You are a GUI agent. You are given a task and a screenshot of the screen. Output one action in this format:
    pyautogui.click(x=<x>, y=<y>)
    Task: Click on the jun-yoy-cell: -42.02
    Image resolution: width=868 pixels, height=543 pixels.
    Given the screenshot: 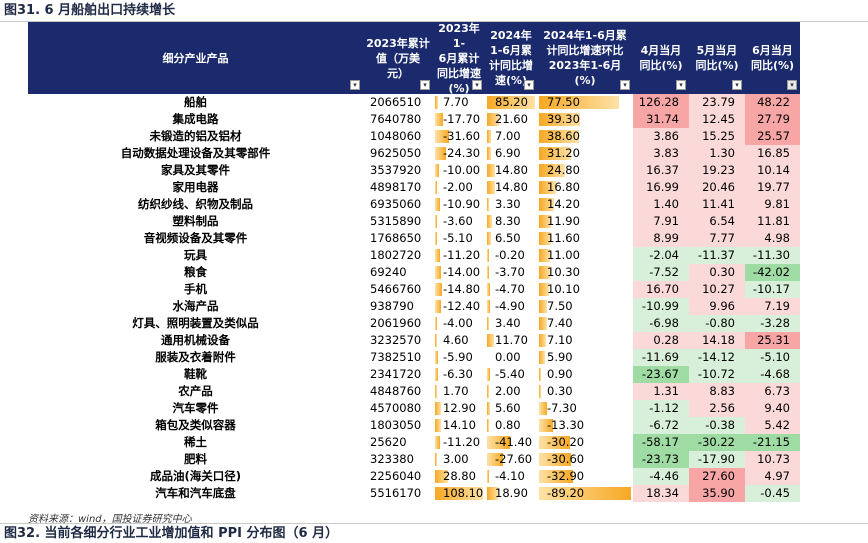 What is the action you would take?
    pyautogui.click(x=772, y=272)
    